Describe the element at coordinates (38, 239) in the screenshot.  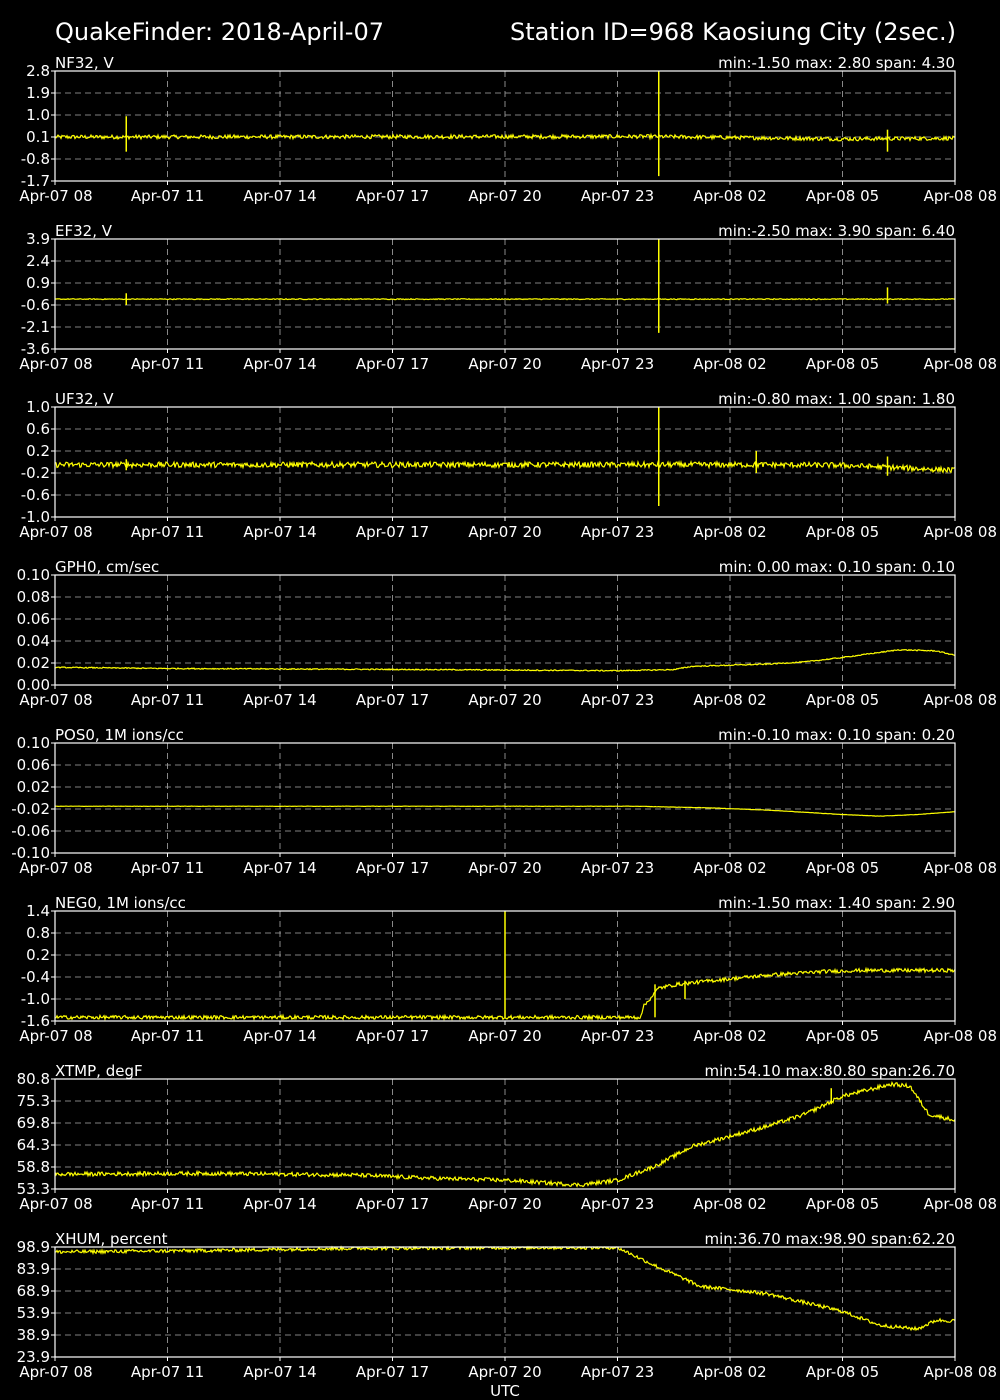
I see `y-tick-label: 3.9` at that location.